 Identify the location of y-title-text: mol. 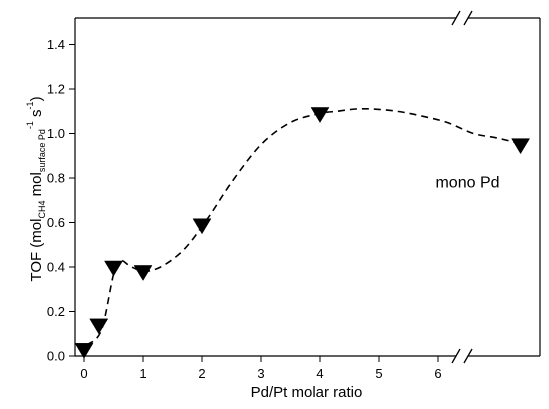
(36, 186).